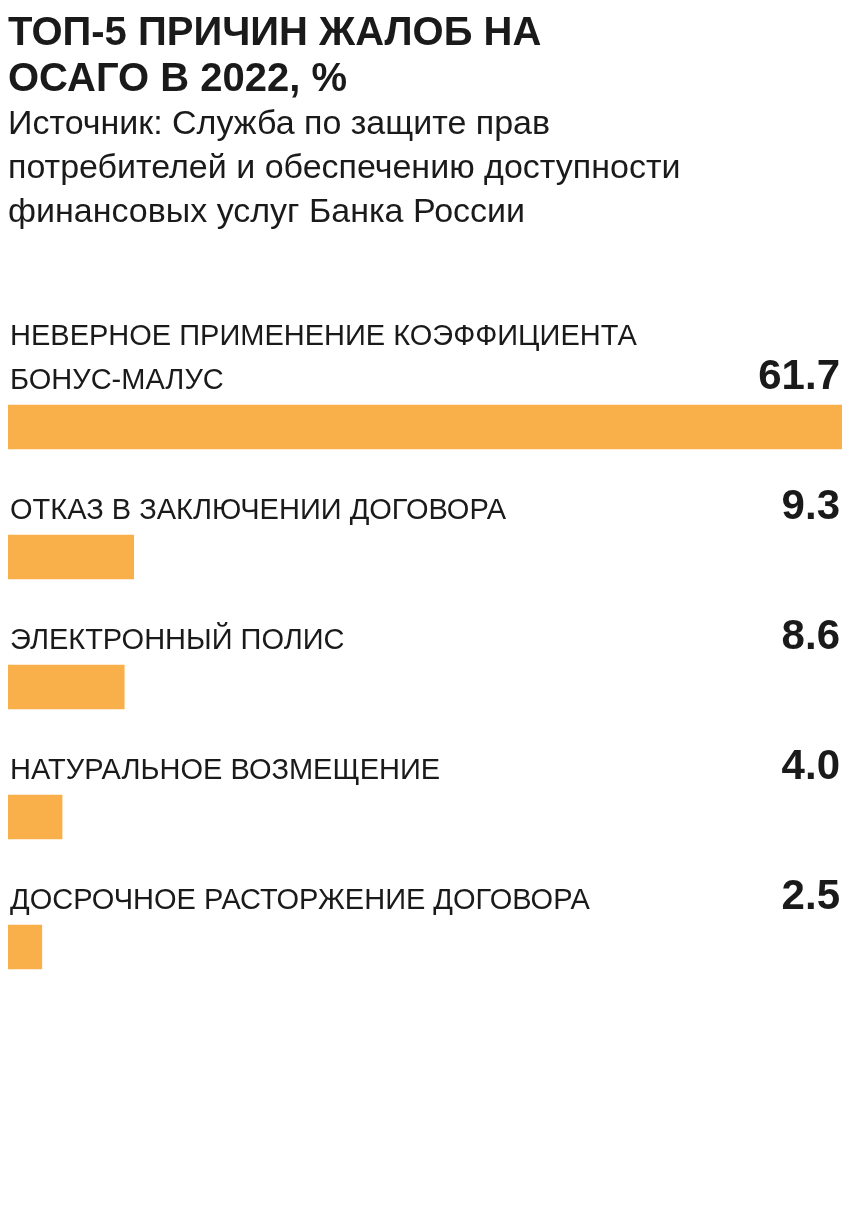  Describe the element at coordinates (324, 357) in the screenshot. I see `y-tick-label: НЕВЕРНОЕ ПРИМЕНЕНИЕ КОЭФФИЦИЕНТА БОНУС-МАЛУС` at that location.